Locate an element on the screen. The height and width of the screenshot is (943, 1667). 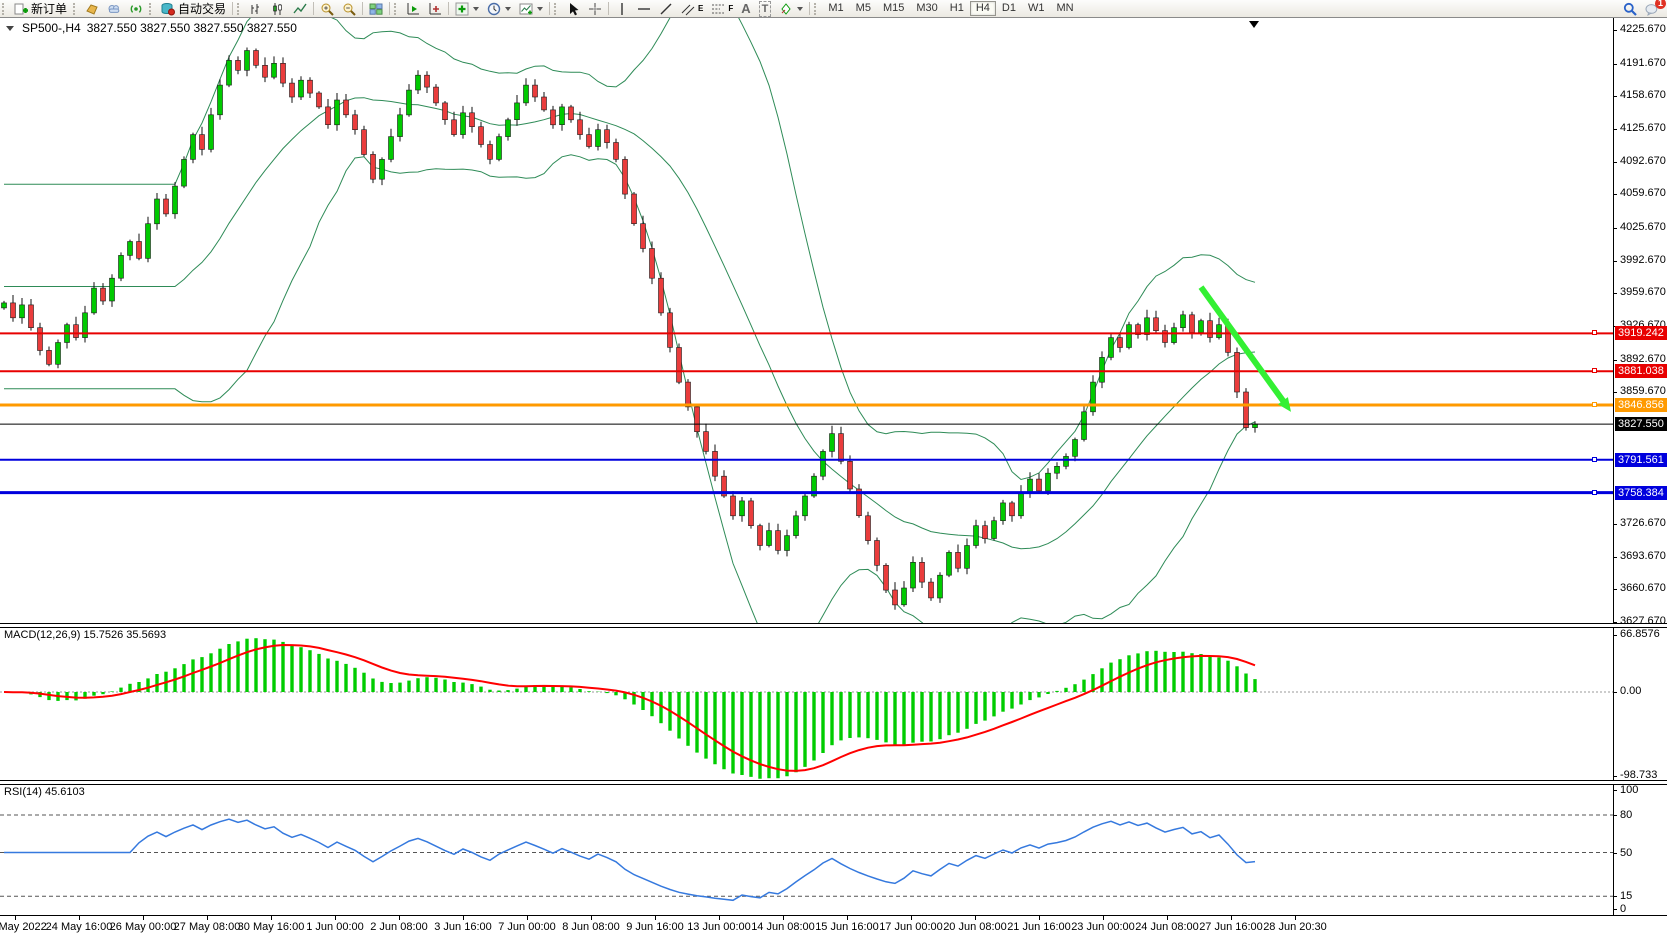
search-button is located at coordinates (1630, 9).